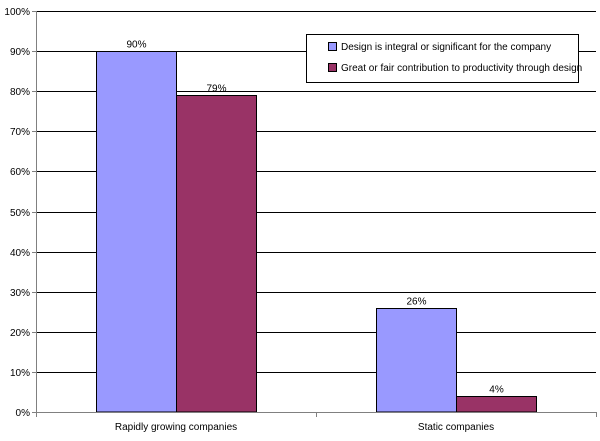 The image size is (600, 441). Describe the element at coordinates (17, 12) in the screenshot. I see `y-tick-label: 100%` at that location.